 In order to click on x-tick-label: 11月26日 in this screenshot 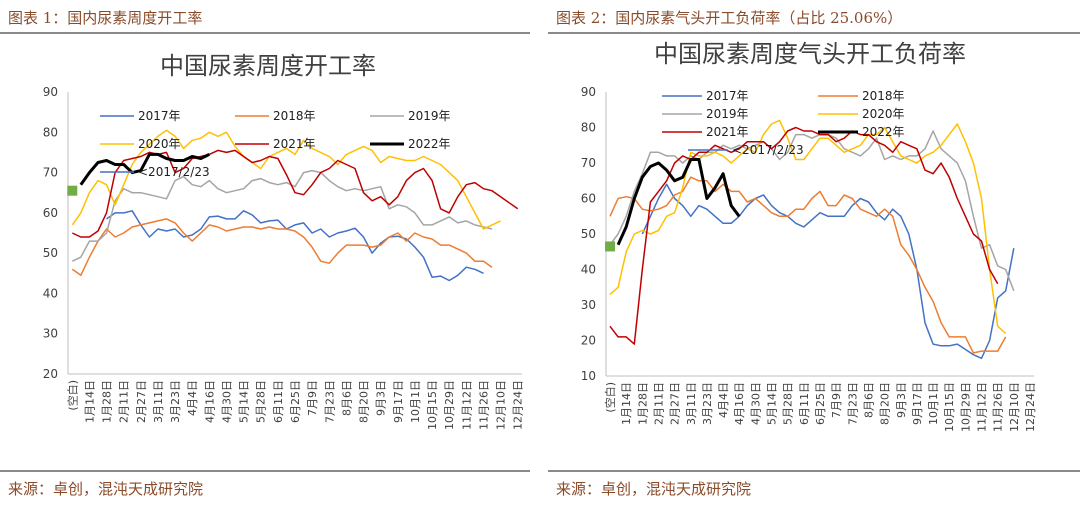, I will do `click(998, 407)`.